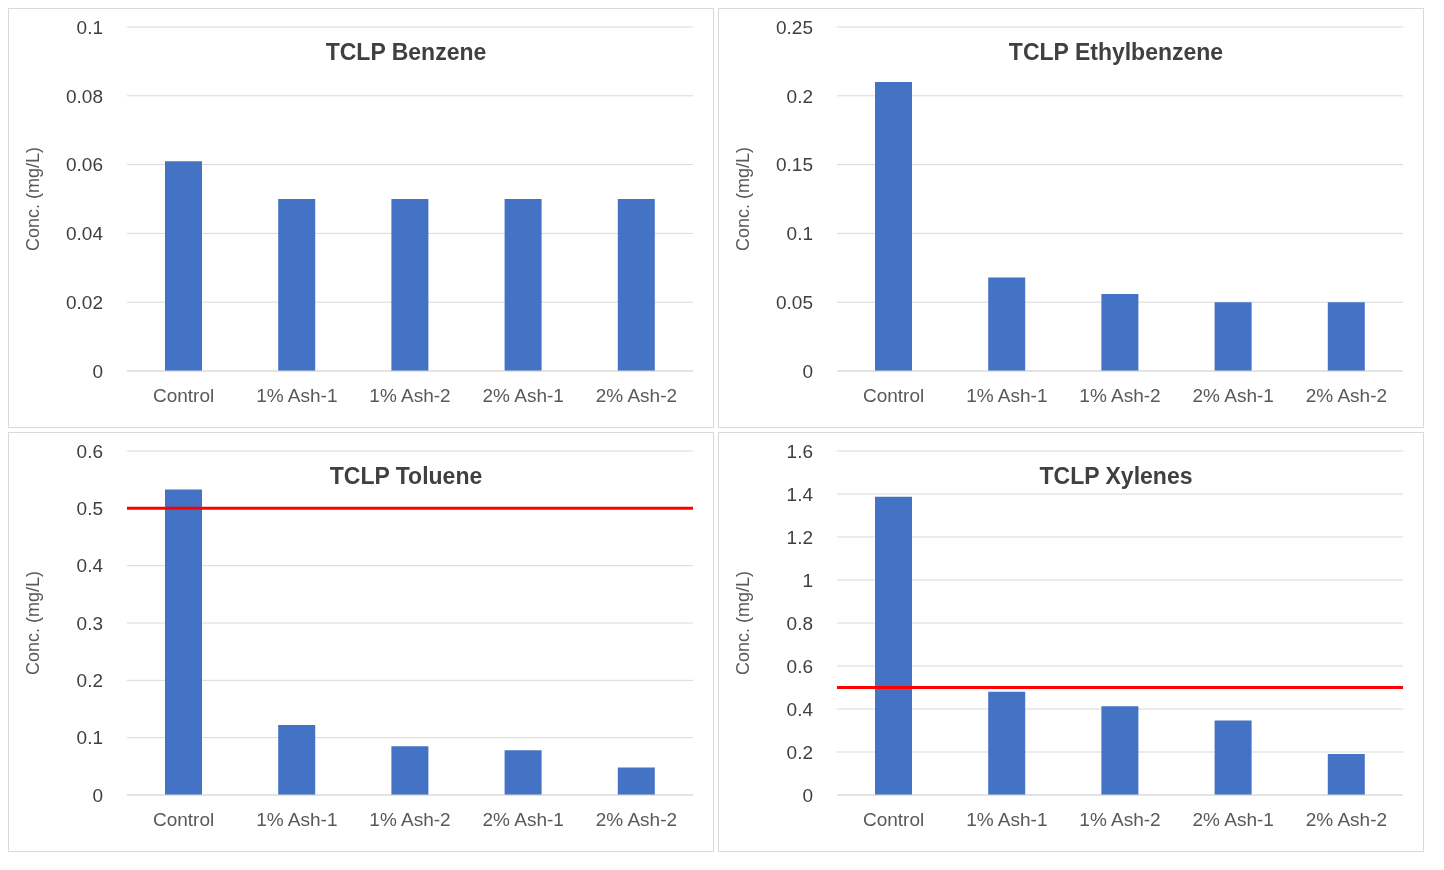  I want to click on y-tick-label: 1, so click(807, 580).